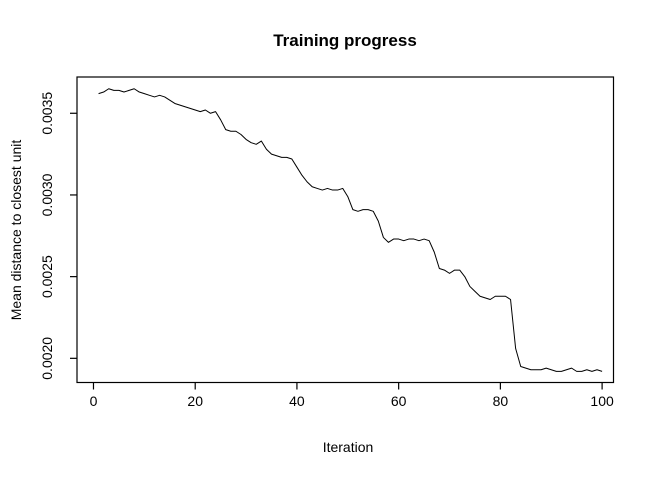  What do you see at coordinates (47, 194) in the screenshot?
I see `y-tick-label: 0.0030` at bounding box center [47, 194].